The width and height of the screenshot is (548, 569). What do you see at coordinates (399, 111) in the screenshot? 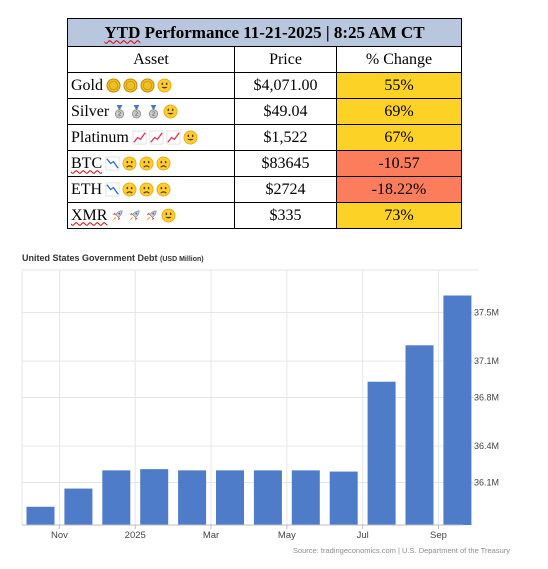
I see `change-cell: 69%` at bounding box center [399, 111].